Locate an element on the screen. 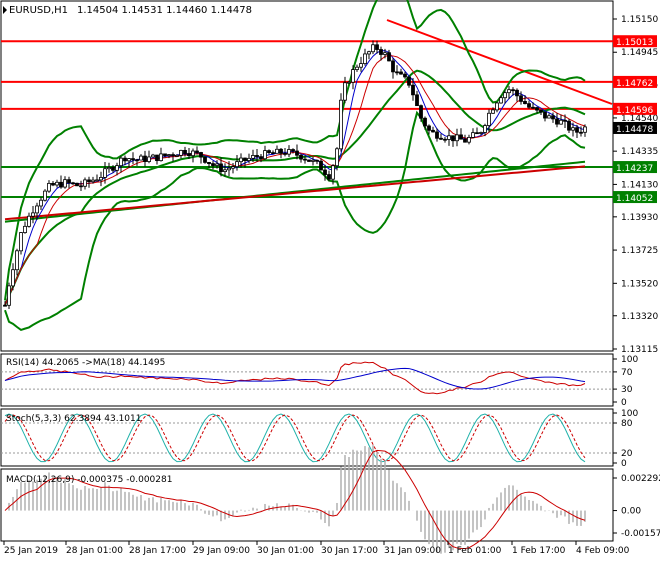  symbol-label: EURUSD,H1 is located at coordinates (38, 10).